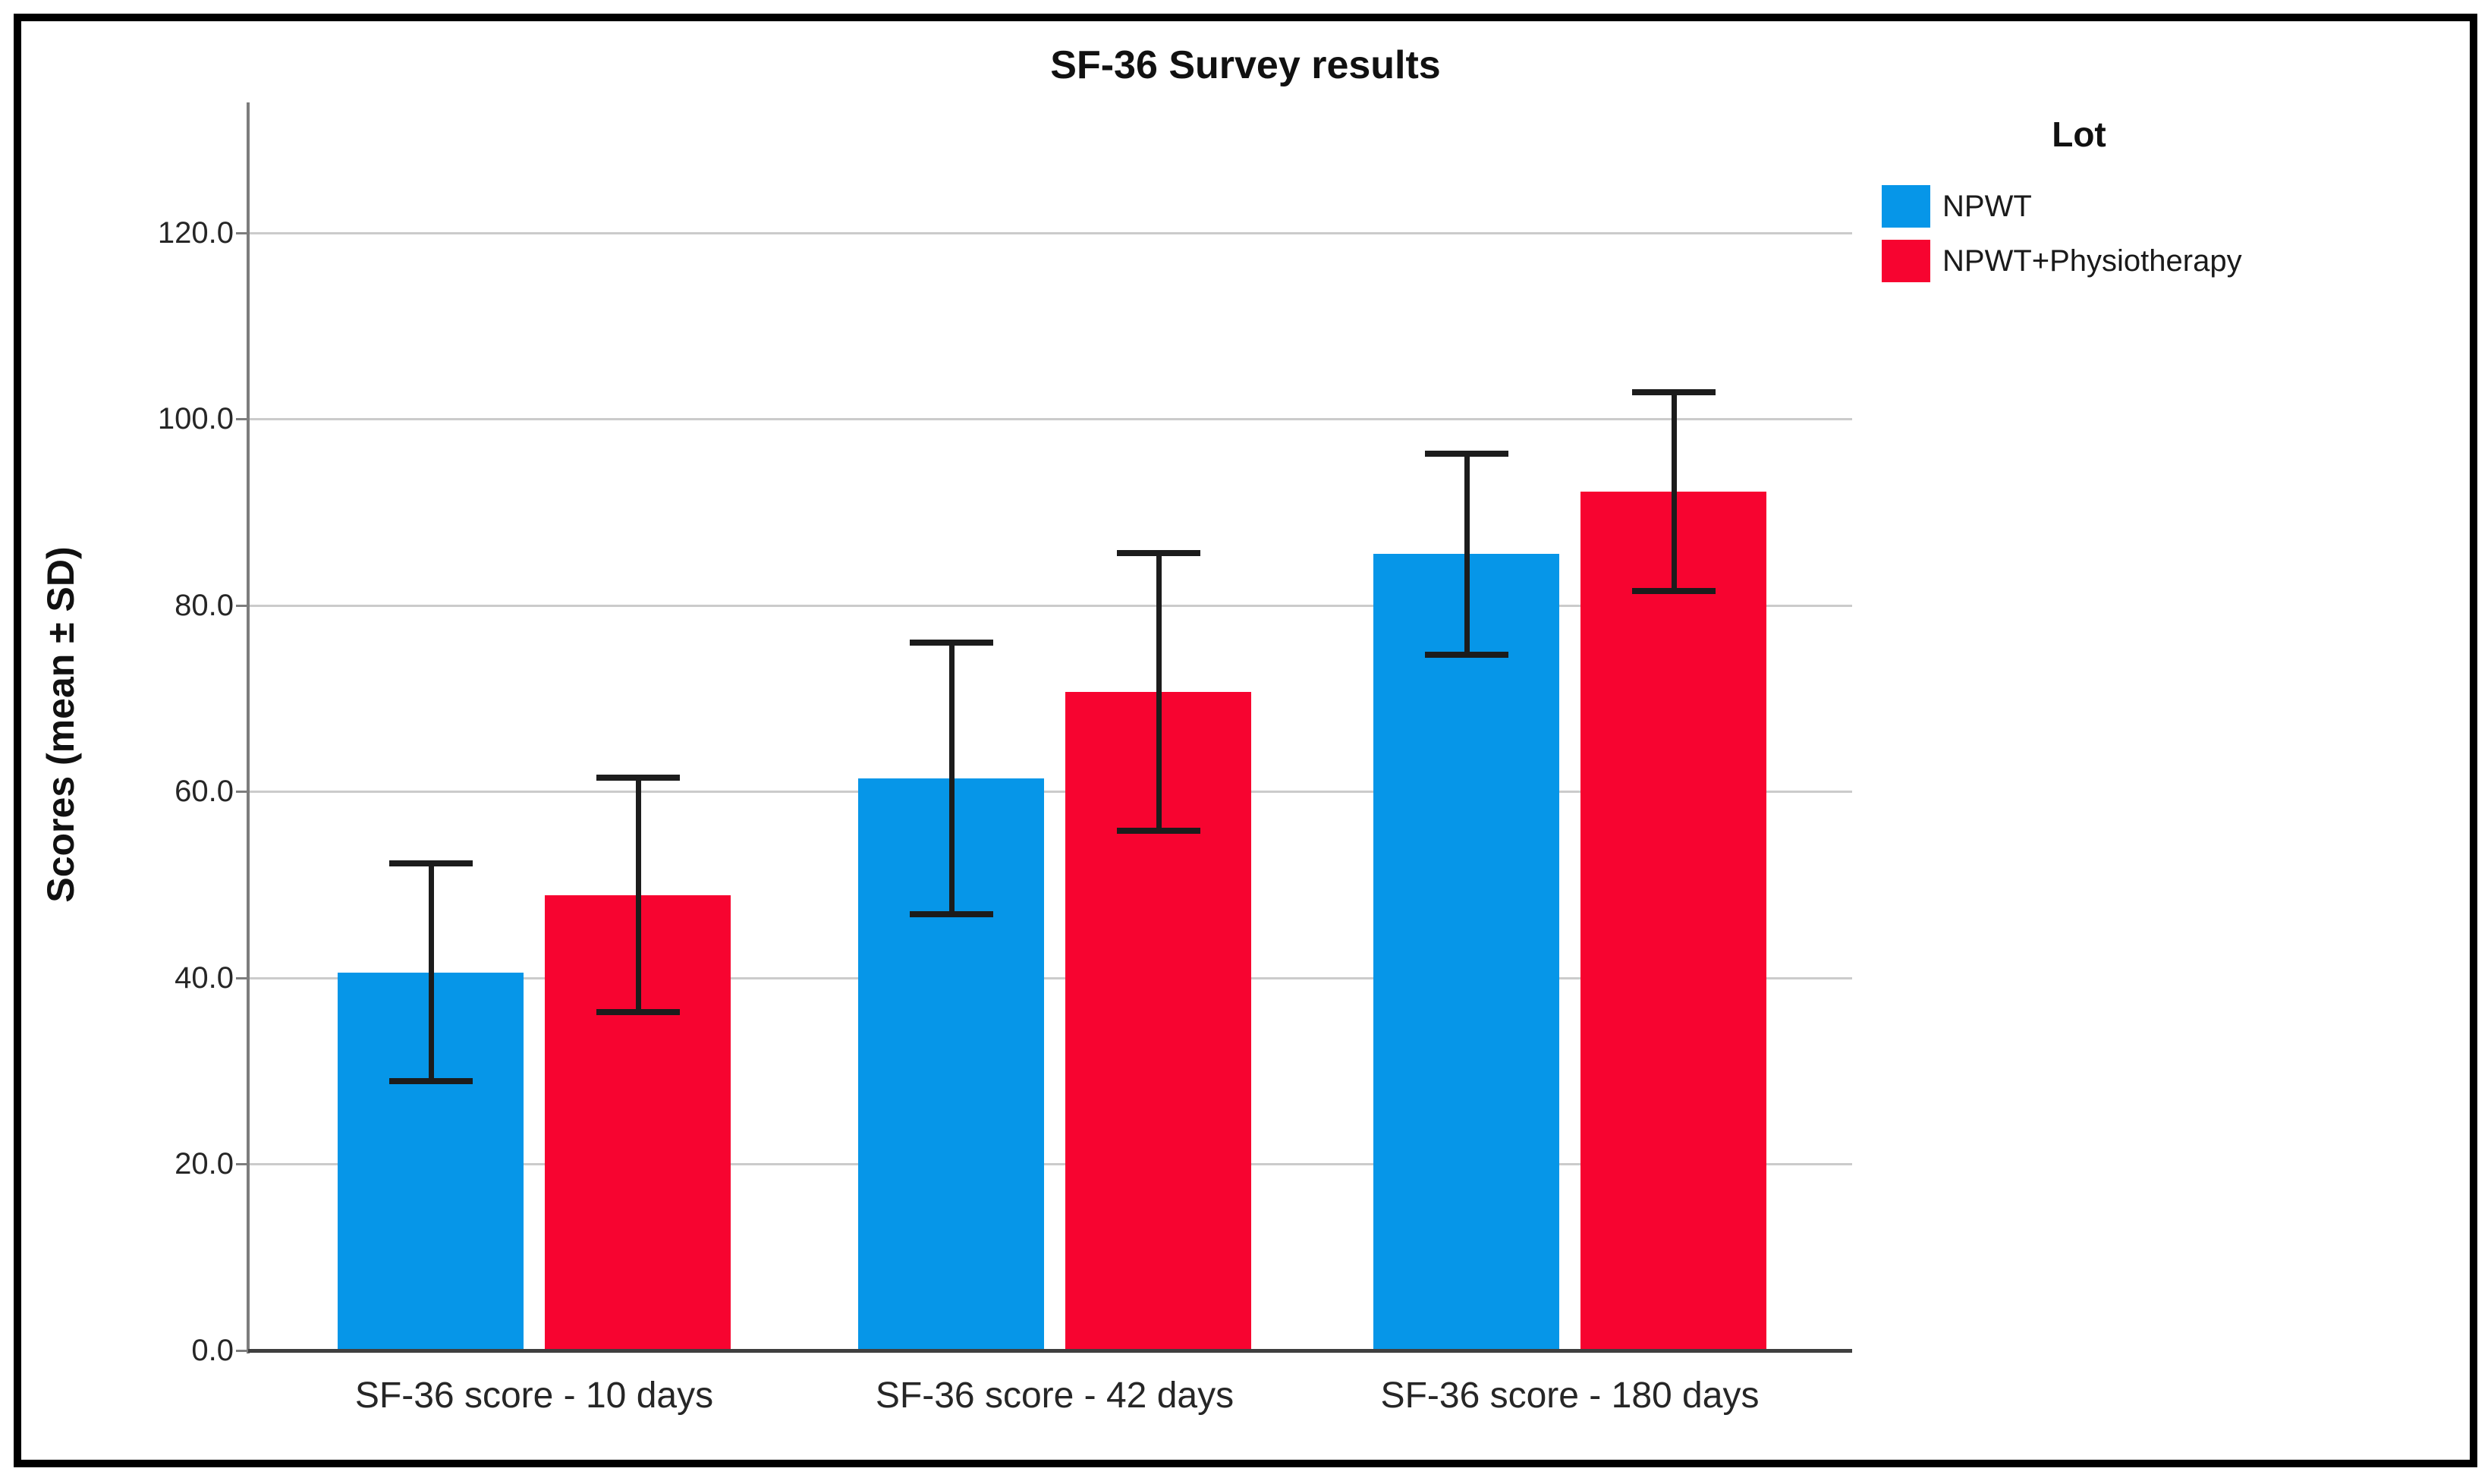  I want to click on y-tick-label-20: 20.0, so click(204, 1164).